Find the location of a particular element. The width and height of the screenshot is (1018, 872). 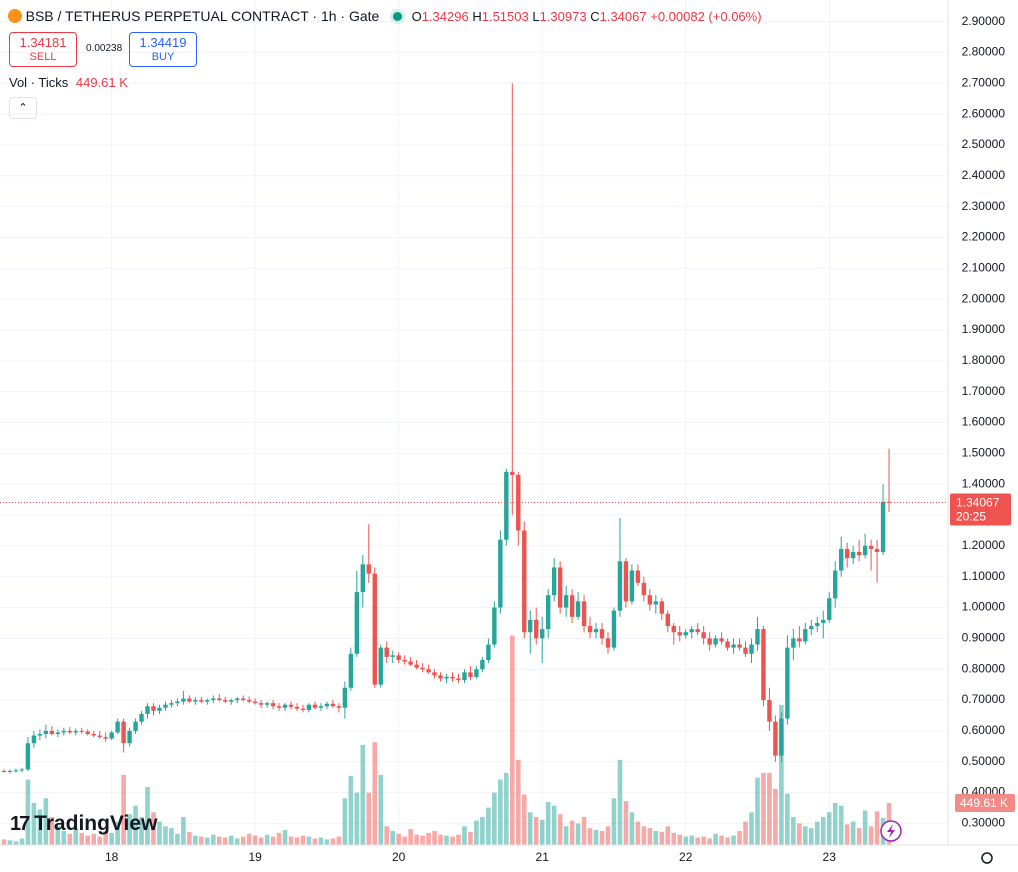

symbol-icon is located at coordinates (15, 16).